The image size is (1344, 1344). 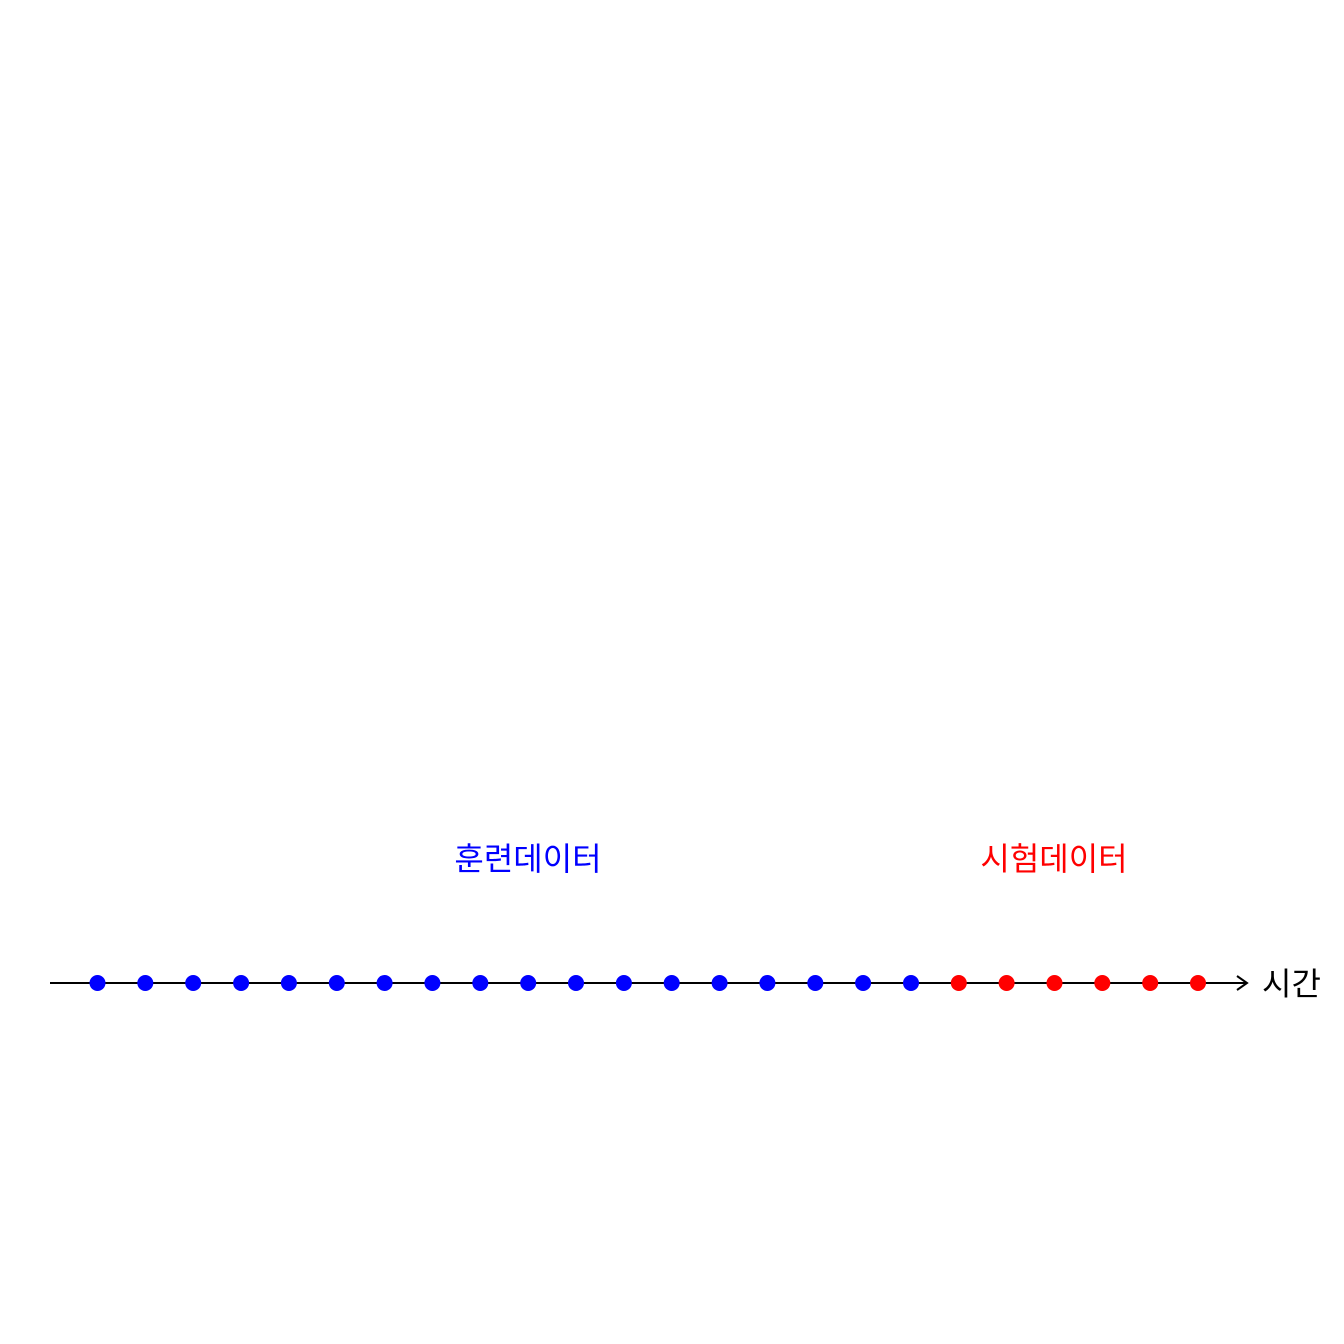 What do you see at coordinates (1291, 984) in the screenshot?
I see `time-axis-label: 시간` at bounding box center [1291, 984].